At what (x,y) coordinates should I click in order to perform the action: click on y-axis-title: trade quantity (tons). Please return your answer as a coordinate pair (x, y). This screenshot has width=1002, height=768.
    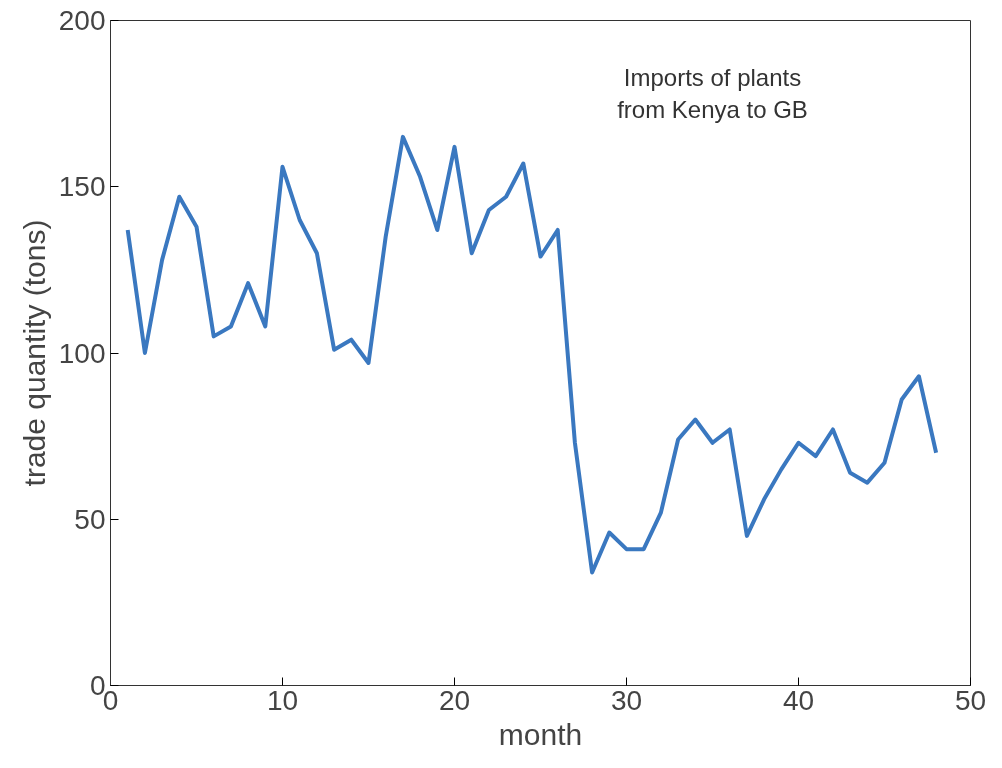
    Looking at the image, I should click on (34, 353).